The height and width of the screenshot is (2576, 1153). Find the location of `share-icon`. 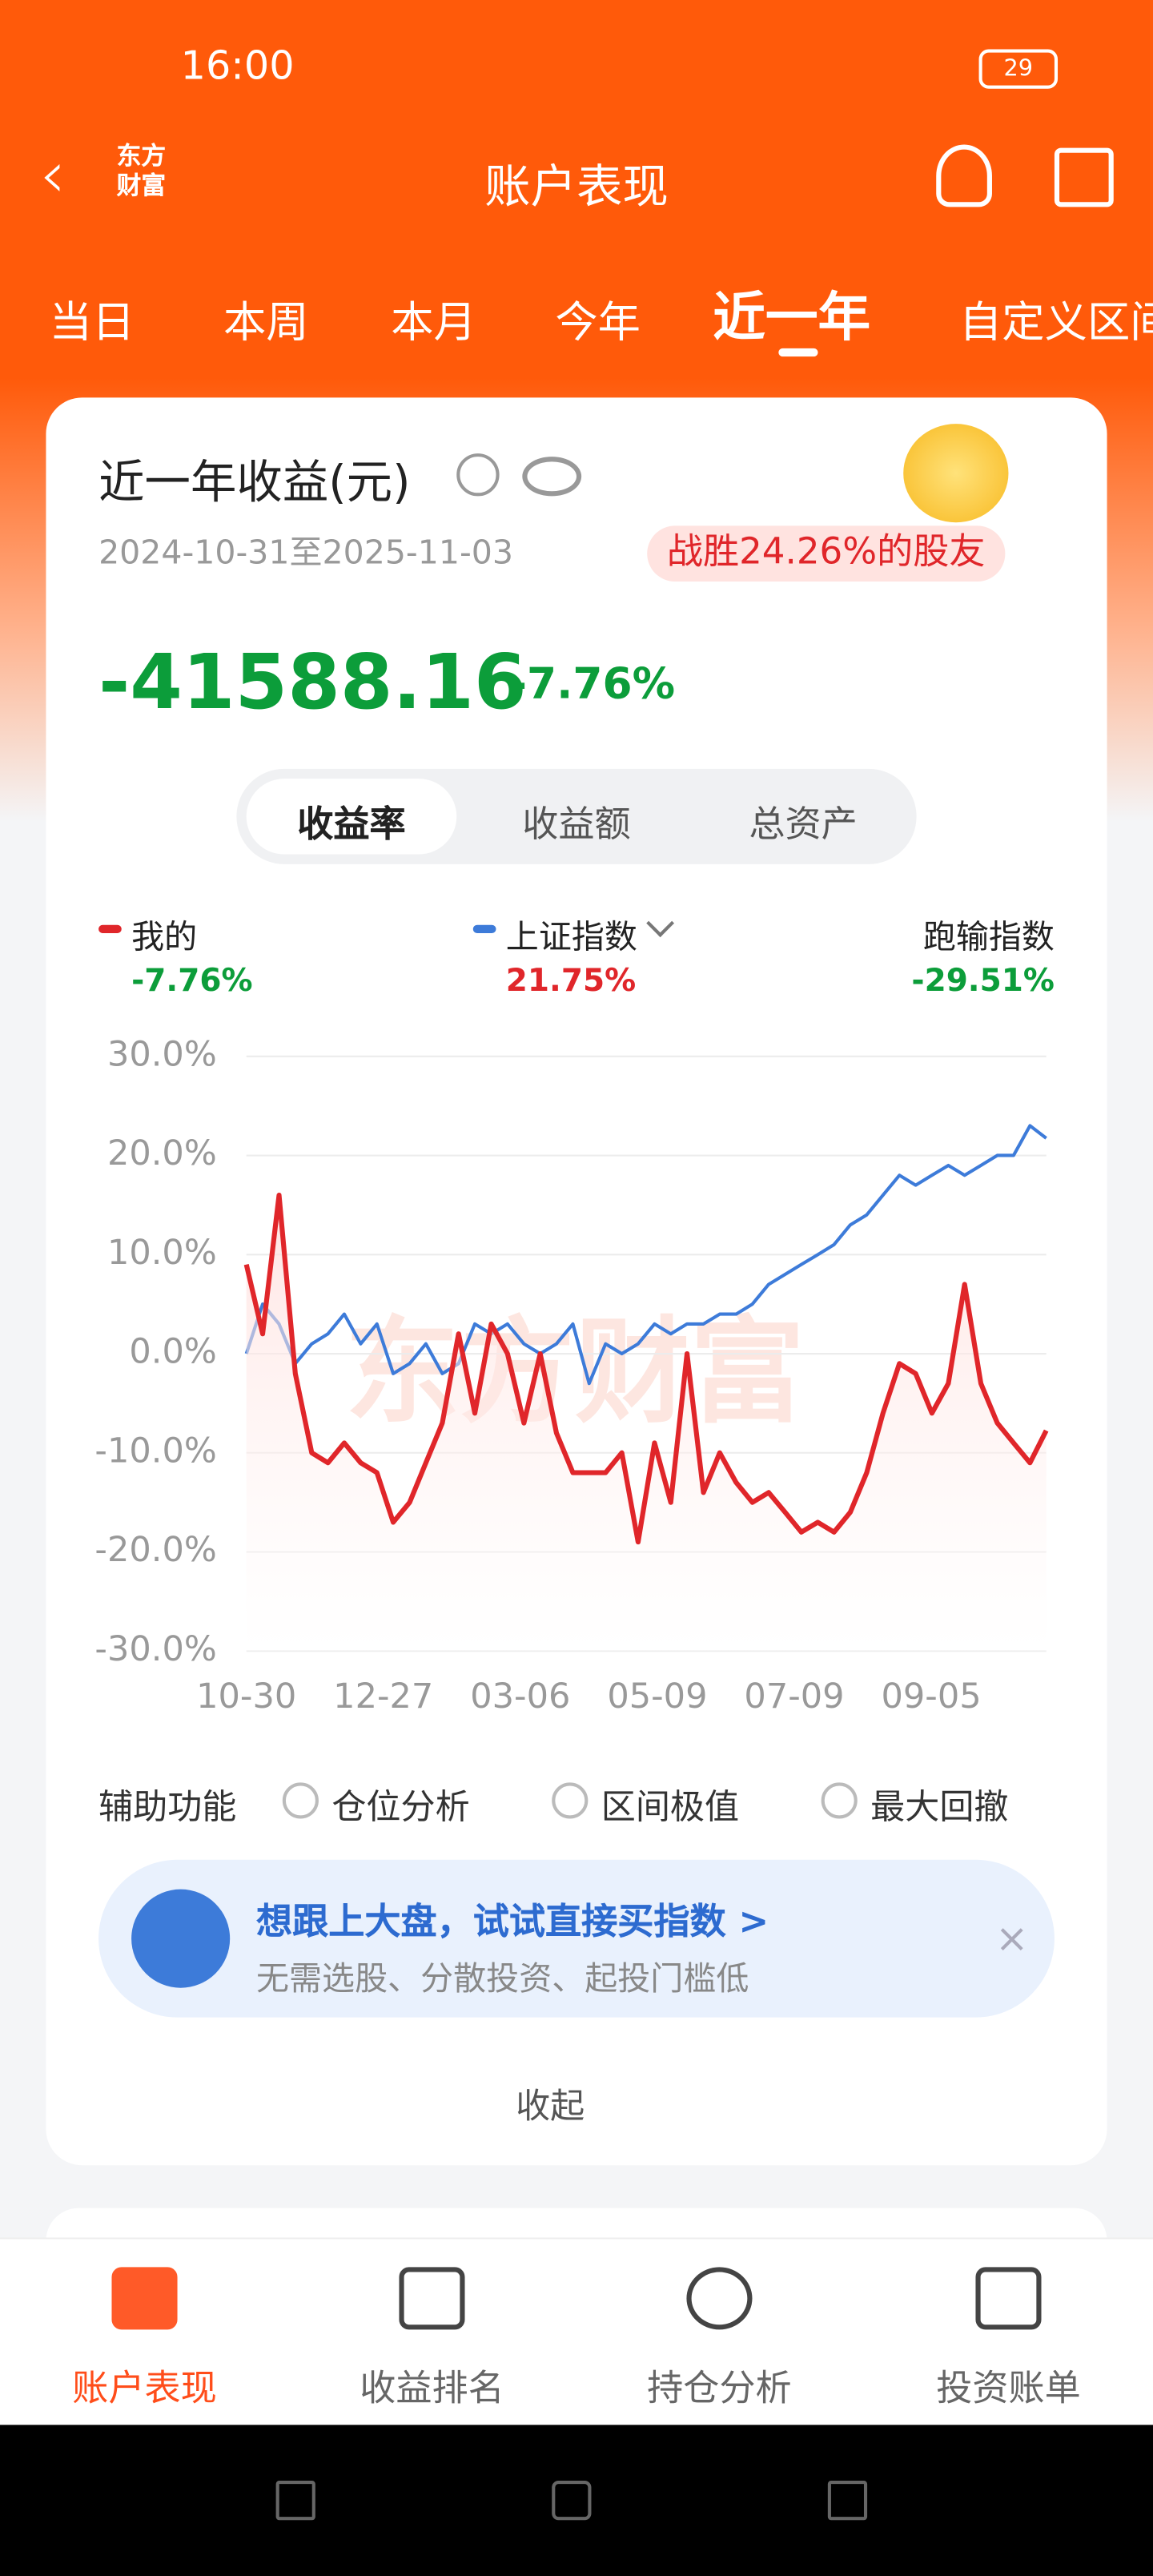

share-icon is located at coordinates (1084, 177).